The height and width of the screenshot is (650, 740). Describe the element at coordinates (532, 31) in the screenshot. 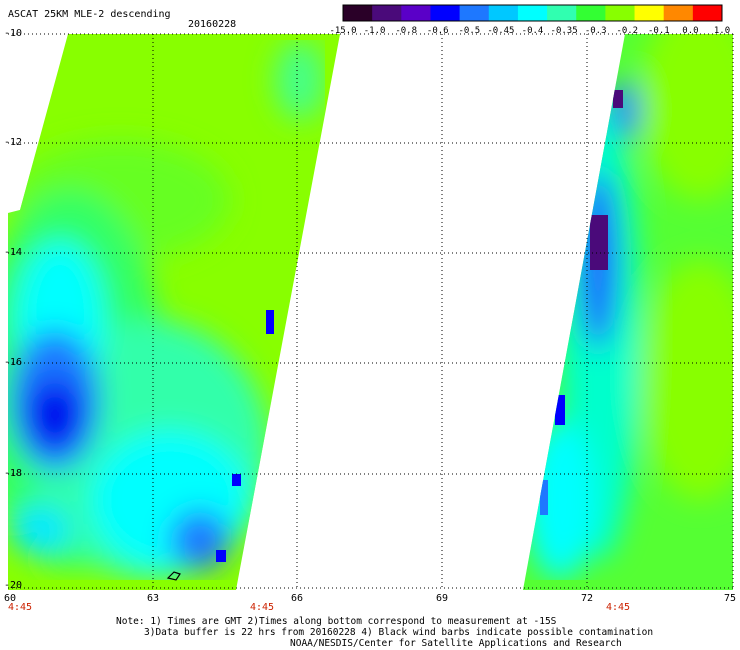

I see `colorbar-tick-label: -0.4` at that location.